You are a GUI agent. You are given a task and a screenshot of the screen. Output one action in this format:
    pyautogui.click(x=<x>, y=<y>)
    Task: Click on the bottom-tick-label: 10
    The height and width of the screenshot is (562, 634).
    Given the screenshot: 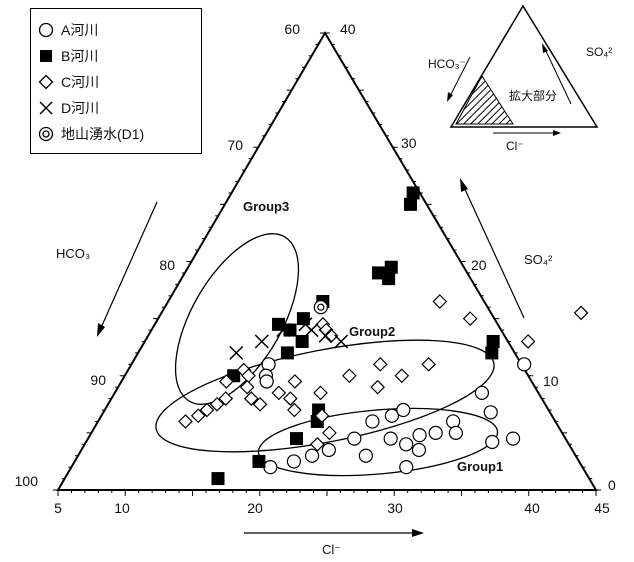 What is the action you would take?
    pyautogui.click(x=122, y=508)
    